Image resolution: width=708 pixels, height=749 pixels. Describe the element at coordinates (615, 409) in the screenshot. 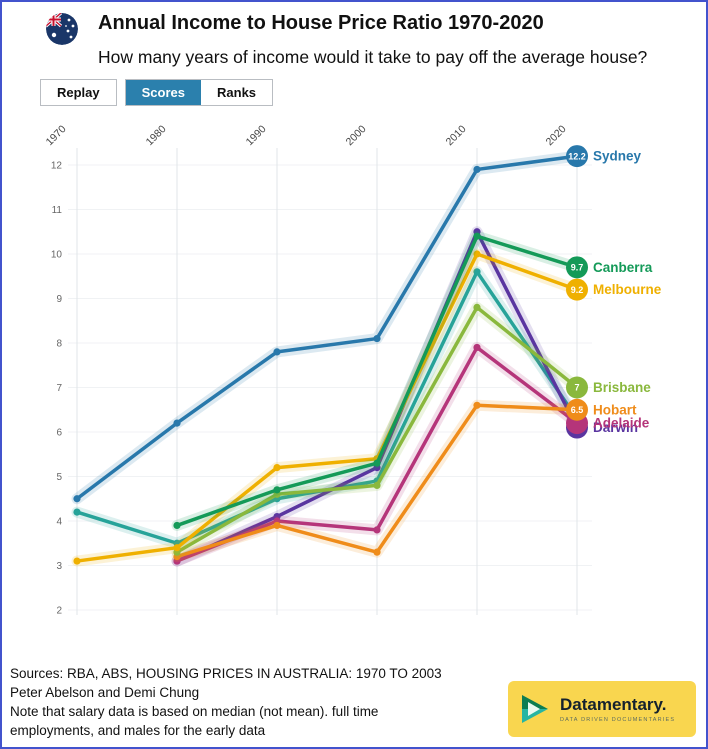

I see `svg-text: Hobart` at that location.